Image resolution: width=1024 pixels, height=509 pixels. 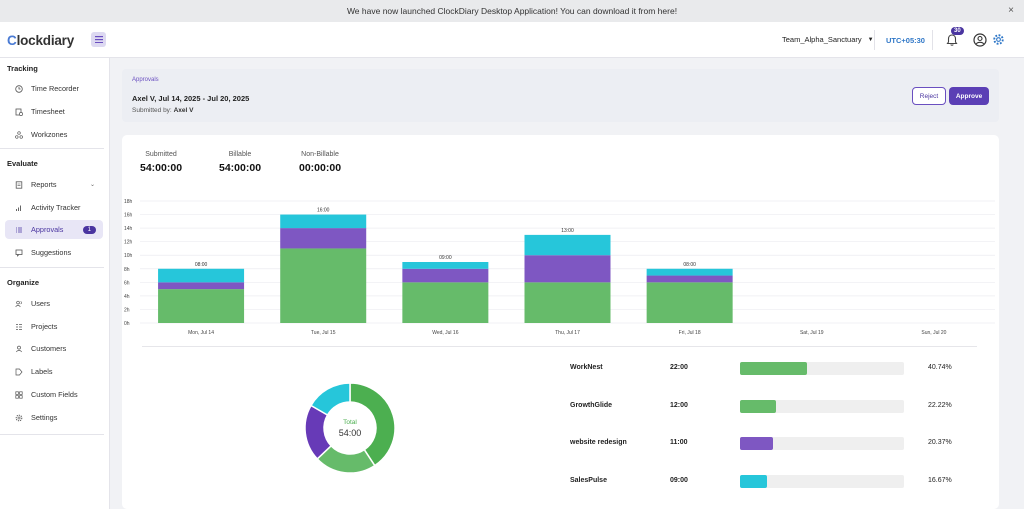 I want to click on summary-non-billable: Non-Billable 00:00:00, so click(x=320, y=162).